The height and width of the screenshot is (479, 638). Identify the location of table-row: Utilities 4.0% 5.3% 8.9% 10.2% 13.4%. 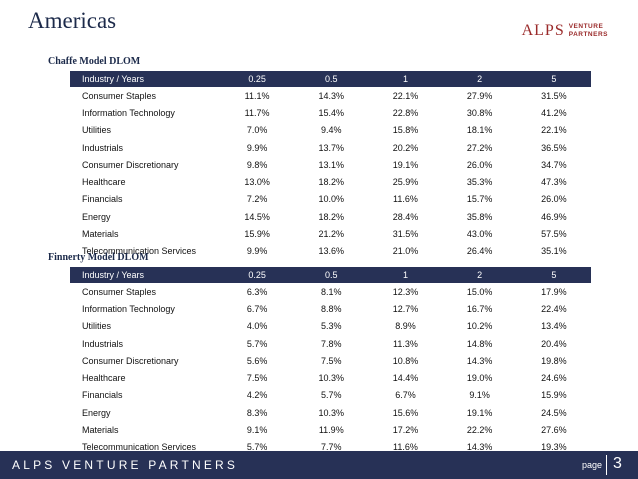
(330, 326).